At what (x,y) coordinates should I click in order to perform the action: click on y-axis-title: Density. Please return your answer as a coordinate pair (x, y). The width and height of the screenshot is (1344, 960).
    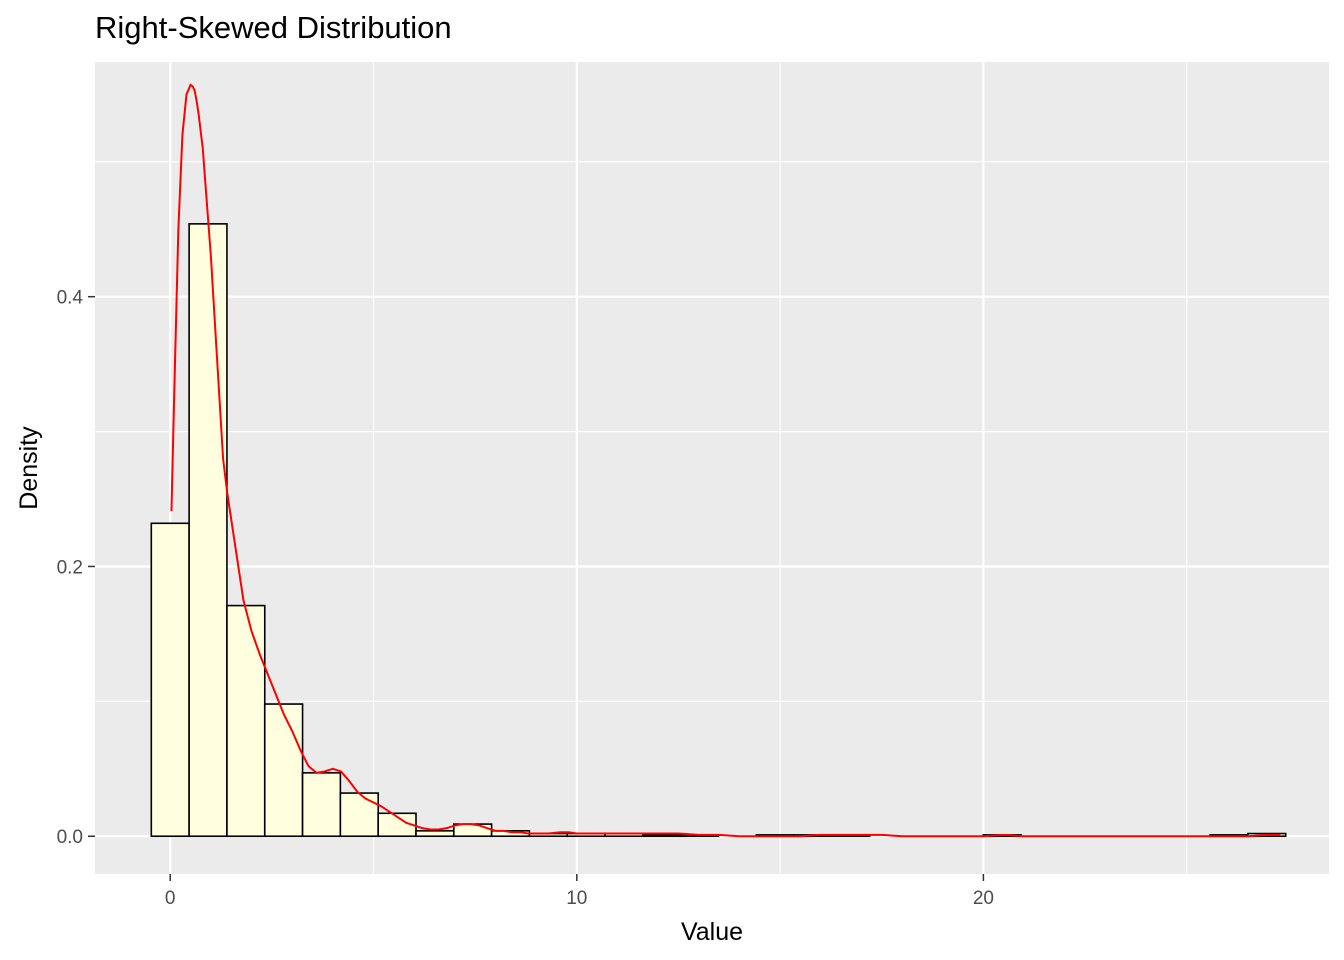
    Looking at the image, I should click on (29, 468).